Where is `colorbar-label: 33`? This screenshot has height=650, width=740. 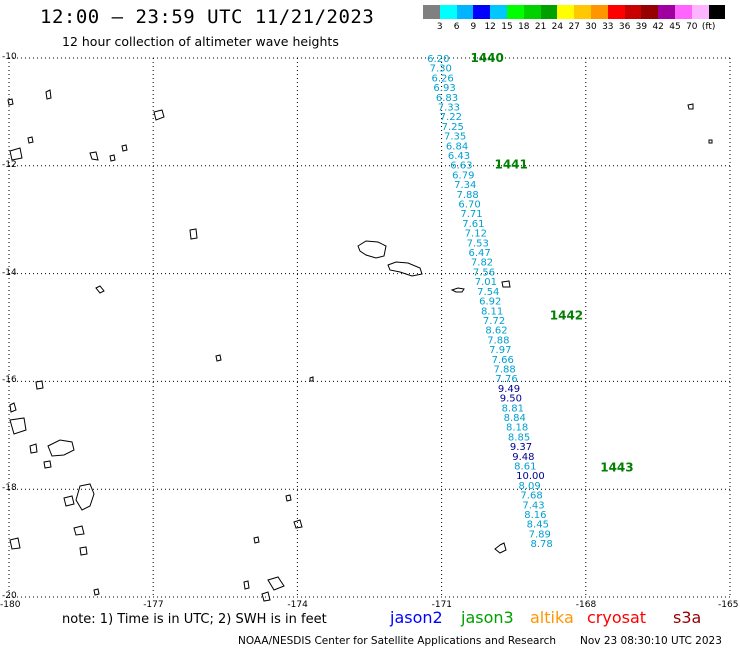
colorbar-label: 33 is located at coordinates (608, 27).